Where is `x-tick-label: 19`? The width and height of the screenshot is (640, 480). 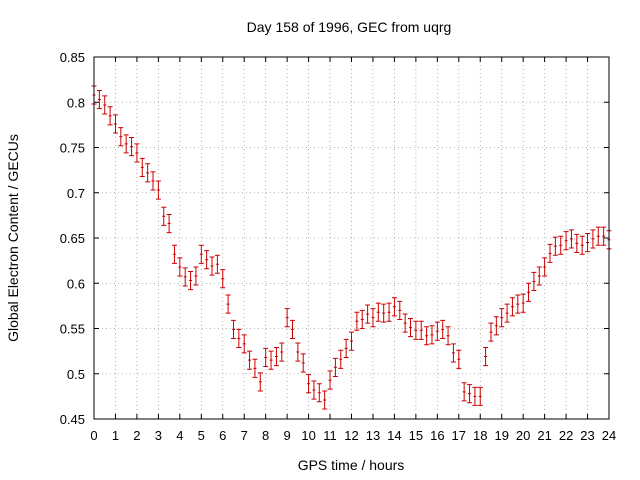 x-tick-label: 19 is located at coordinates (501, 435).